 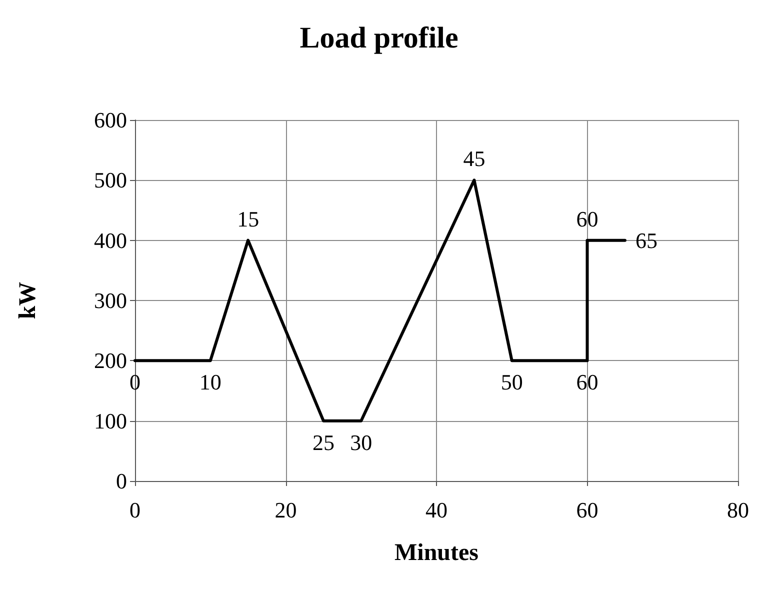 What do you see at coordinates (361, 442) in the screenshot?
I see `annotation: 30` at bounding box center [361, 442].